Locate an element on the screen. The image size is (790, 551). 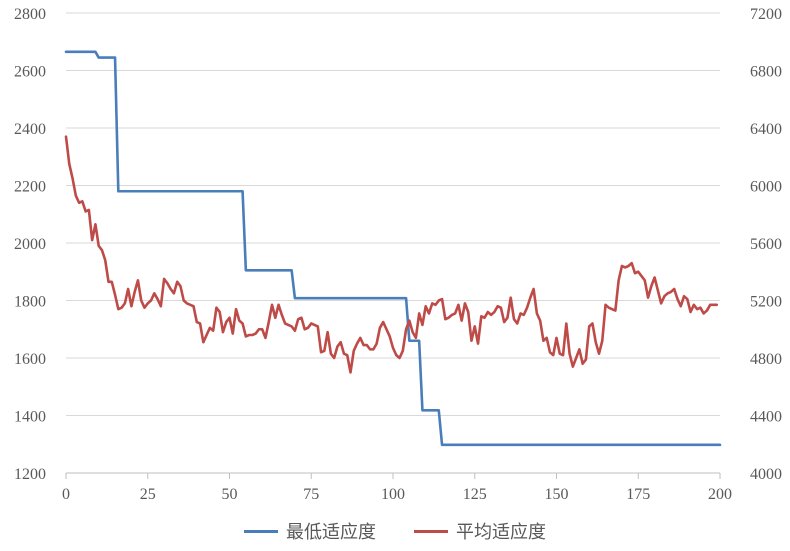
legend-label-avg: 平均适应度 is located at coordinates (501, 532).